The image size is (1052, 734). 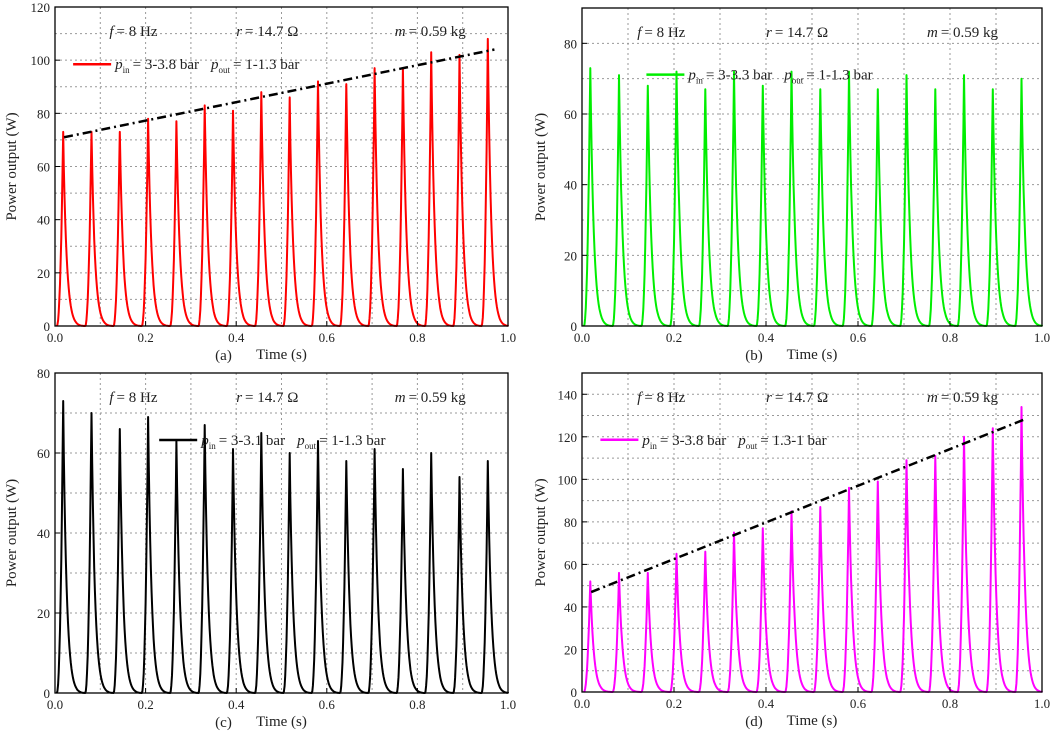 I want to click on legend-label: pin = 3-3.1 bar pout = 1-1.3 bar, so click(x=292, y=442).